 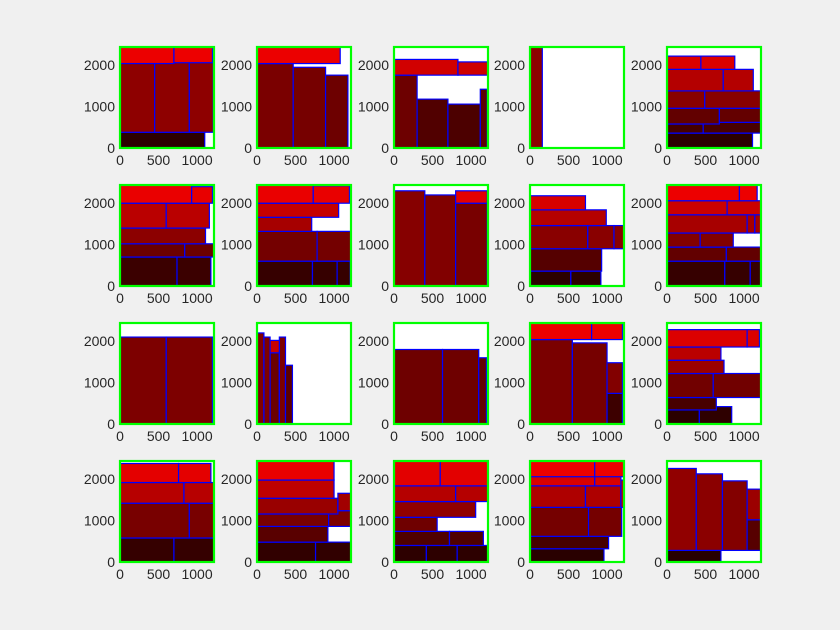 What do you see at coordinates (424, 106) in the screenshot?
I see `subplot-3: 0 500 1000 0 1000 2000` at bounding box center [424, 106].